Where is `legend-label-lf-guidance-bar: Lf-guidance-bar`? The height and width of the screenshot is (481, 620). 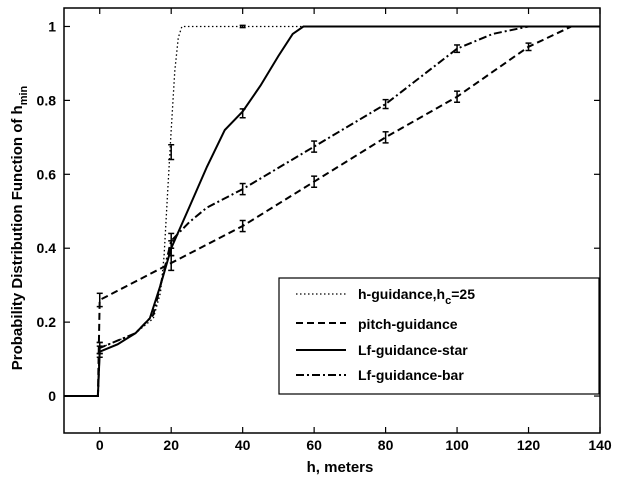 legend-label-lf-guidance-bar: Lf-guidance-bar is located at coordinates (411, 375).